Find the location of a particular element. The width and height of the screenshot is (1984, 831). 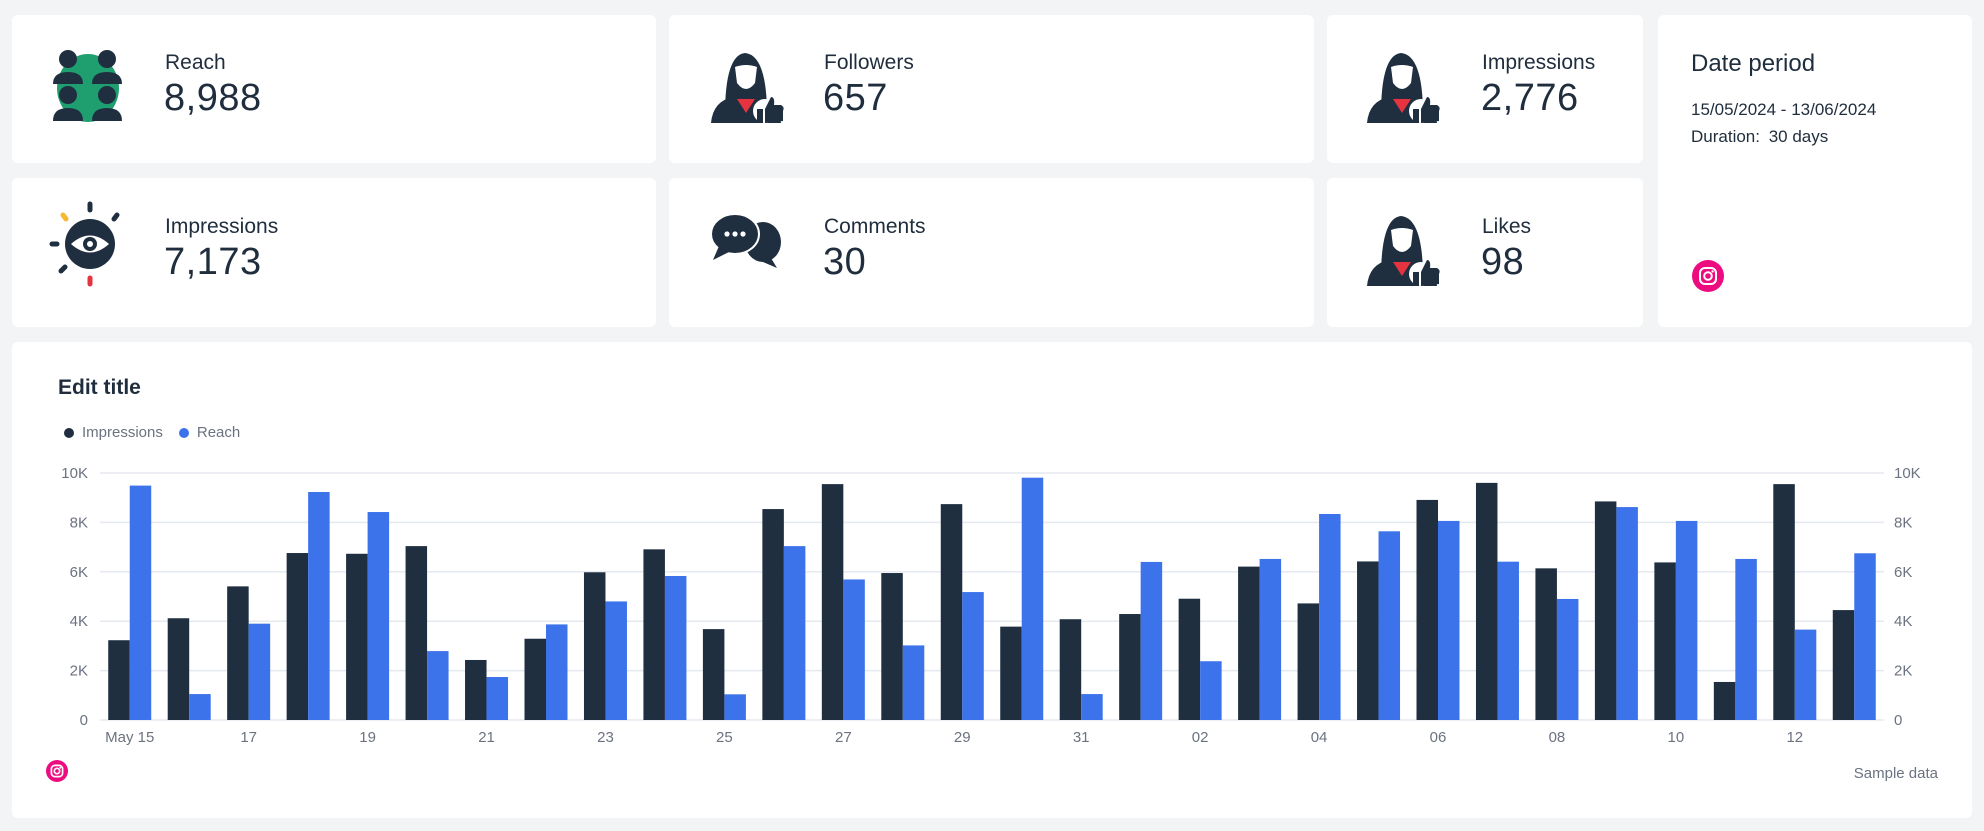

legend-label: Impressions is located at coordinates (122, 432).